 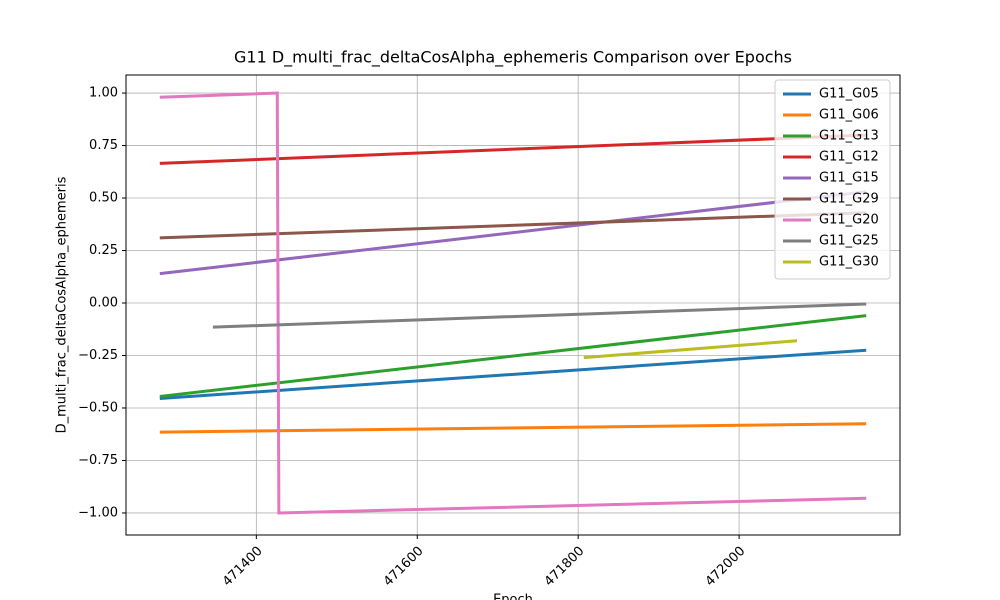 What do you see at coordinates (849, 136) in the screenshot?
I see `legend-label: G11_G13` at bounding box center [849, 136].